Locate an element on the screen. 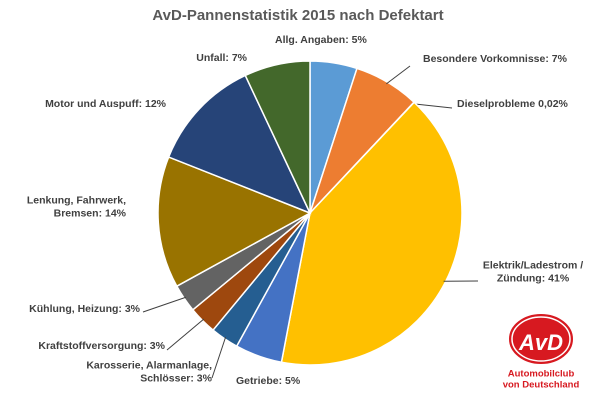  slice-label: Lenkung, Fahrwerk, is located at coordinates (76, 200).